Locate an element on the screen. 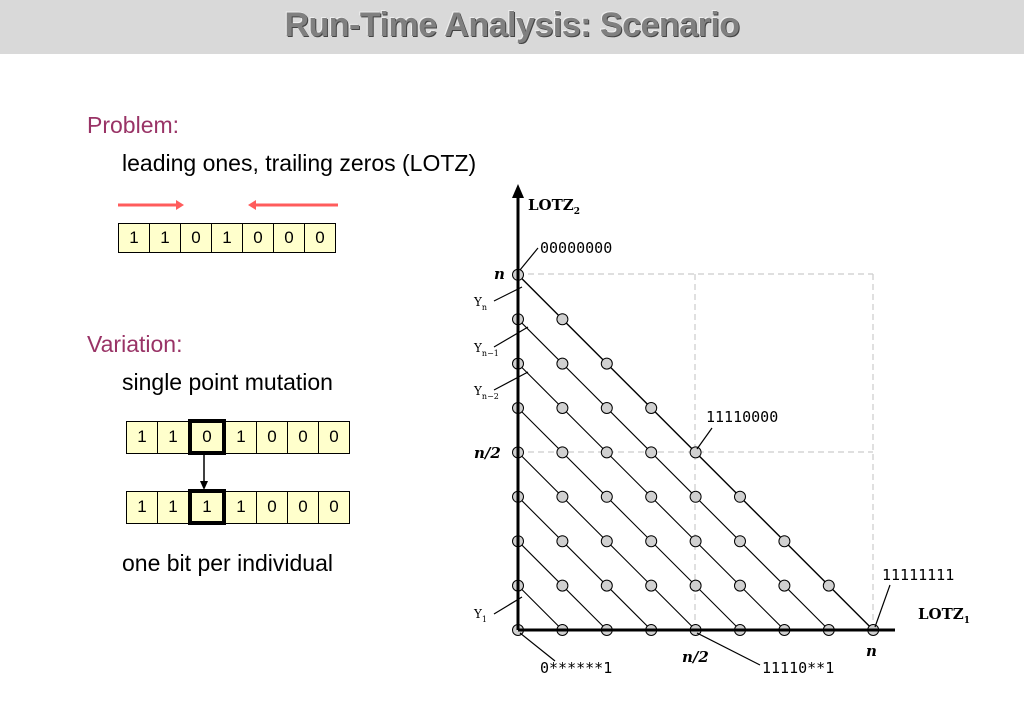  y-tick-half: n/2 is located at coordinates (487, 453).